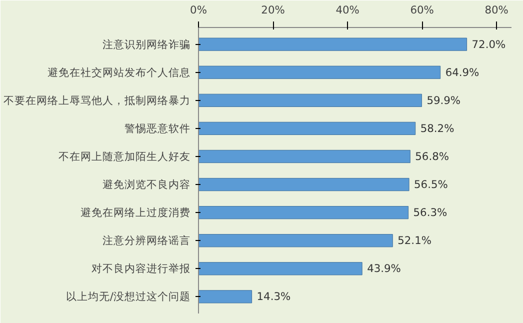  Describe the element at coordinates (124, 156) in the screenshot. I see `y-tick-label: 不在网上随意加陌生人好友` at that location.